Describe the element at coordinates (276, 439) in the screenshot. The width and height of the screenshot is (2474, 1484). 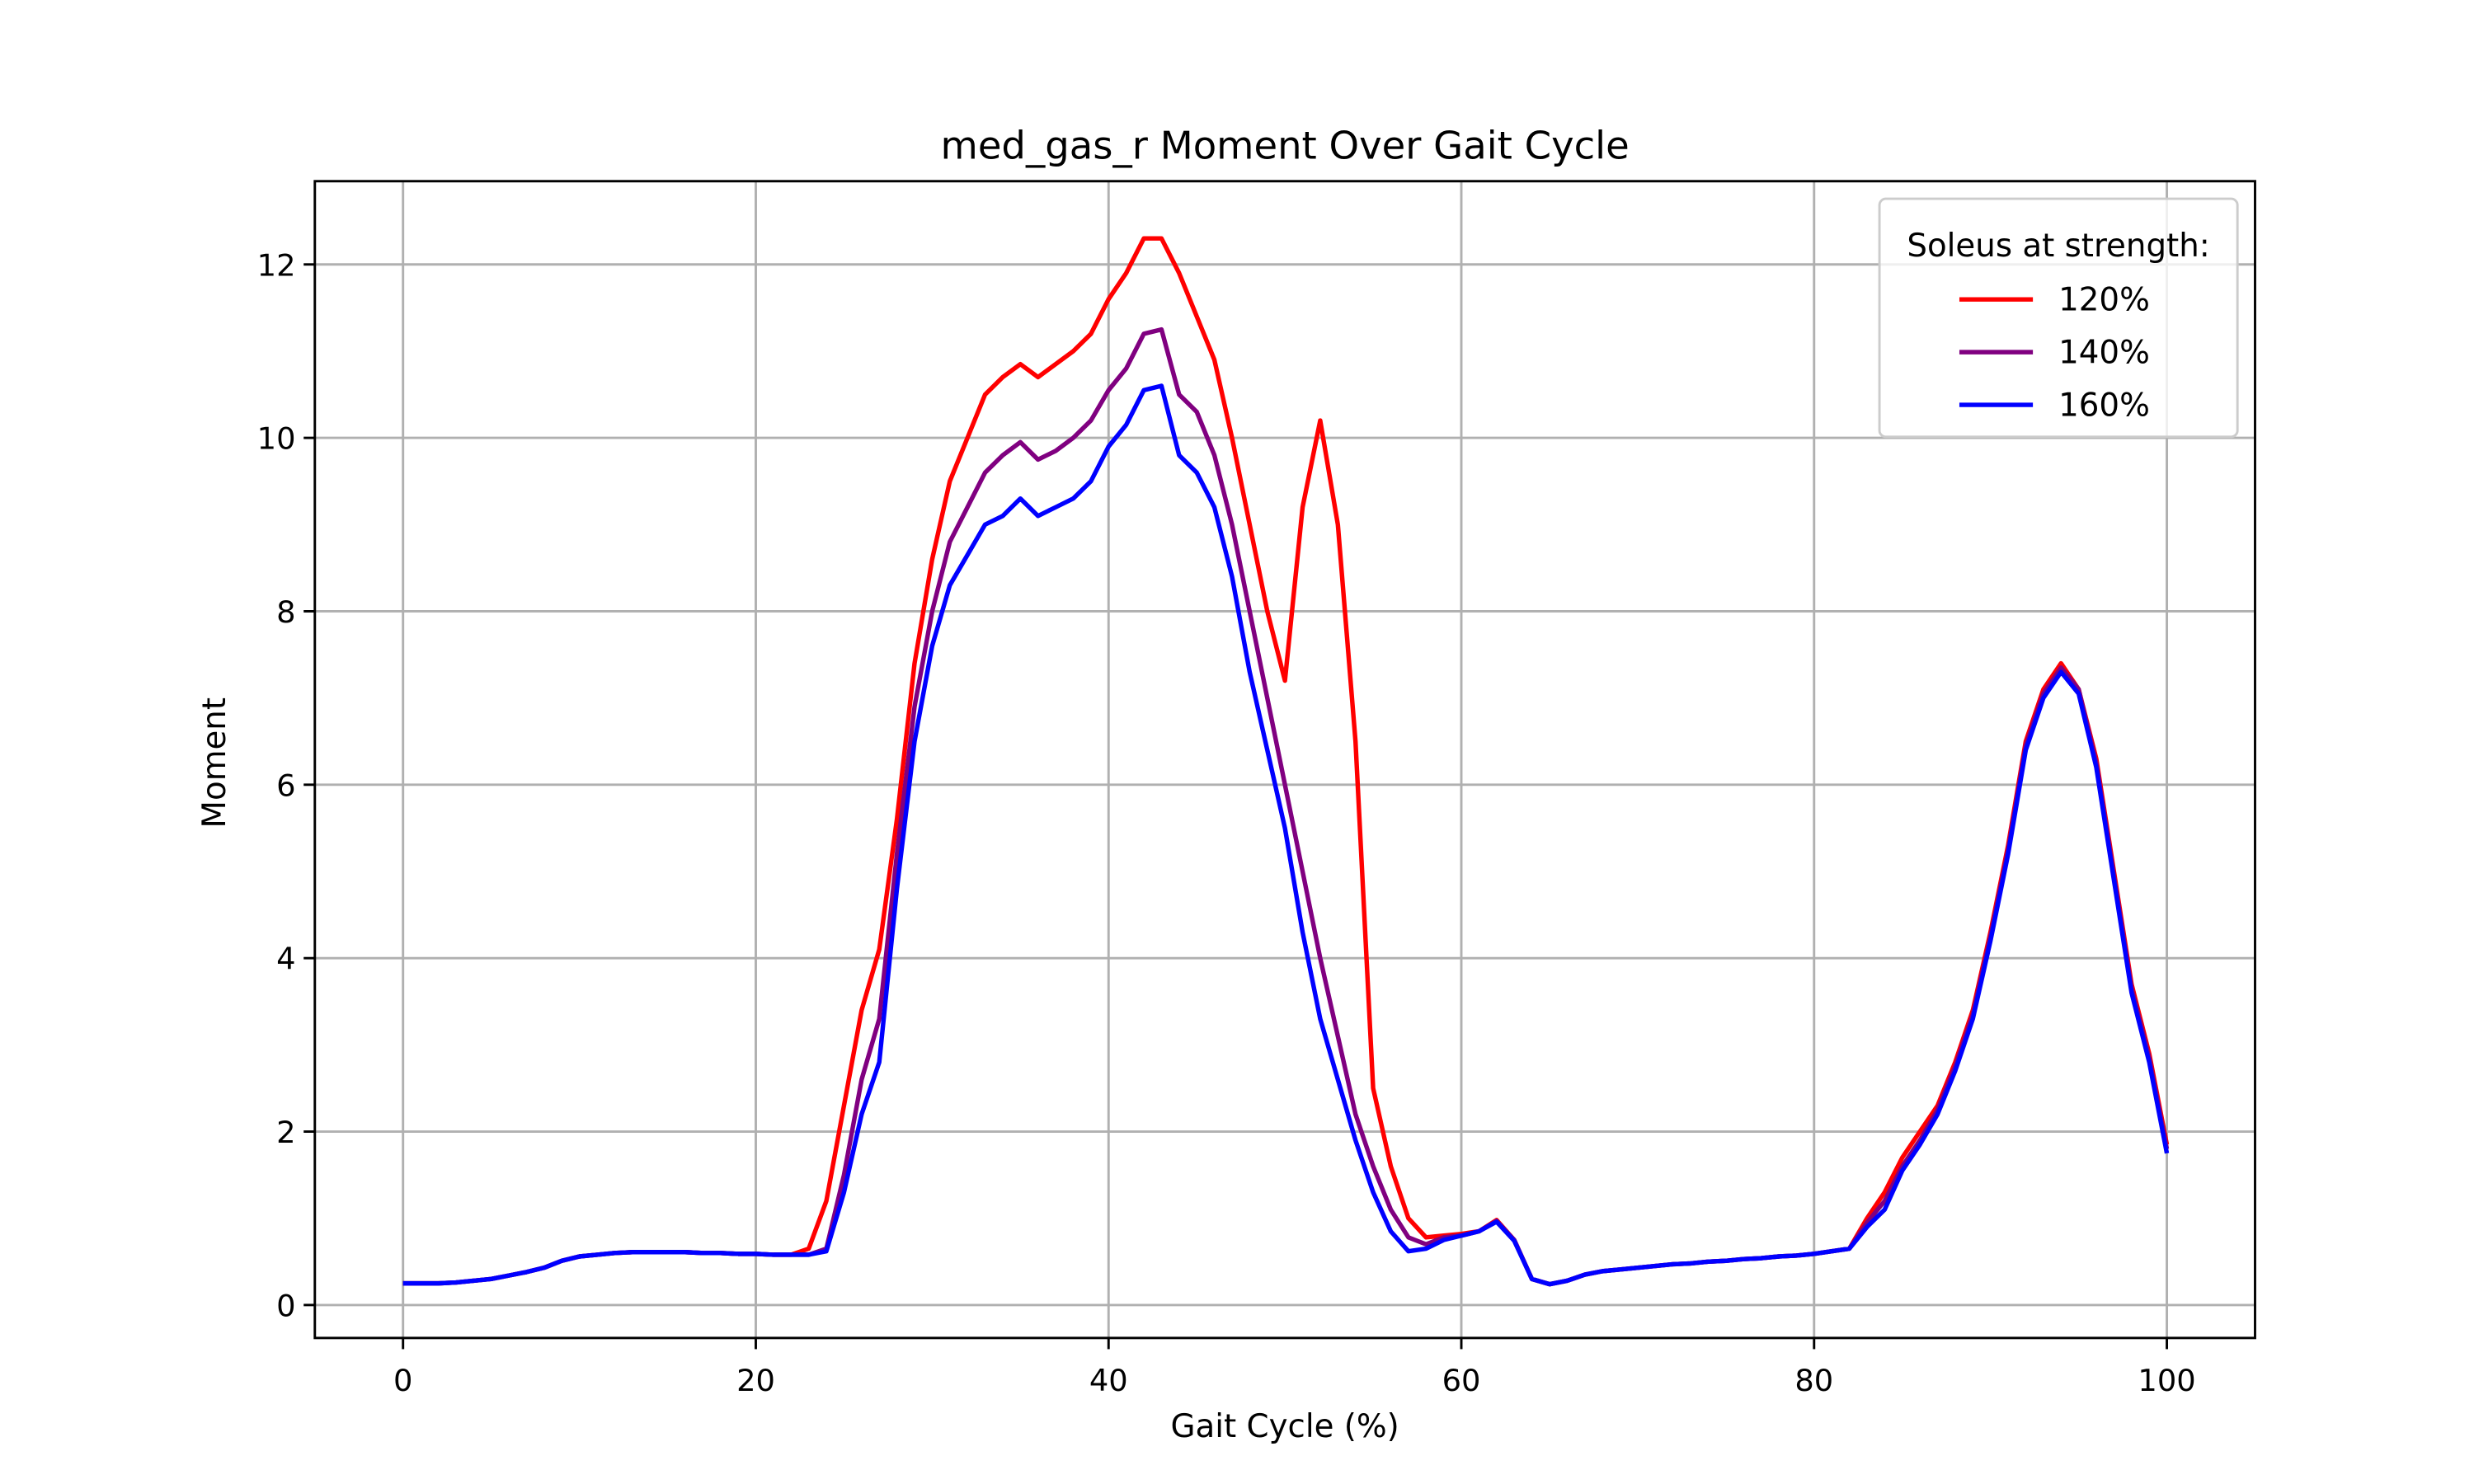
I see `y-tick-label: 10` at that location.